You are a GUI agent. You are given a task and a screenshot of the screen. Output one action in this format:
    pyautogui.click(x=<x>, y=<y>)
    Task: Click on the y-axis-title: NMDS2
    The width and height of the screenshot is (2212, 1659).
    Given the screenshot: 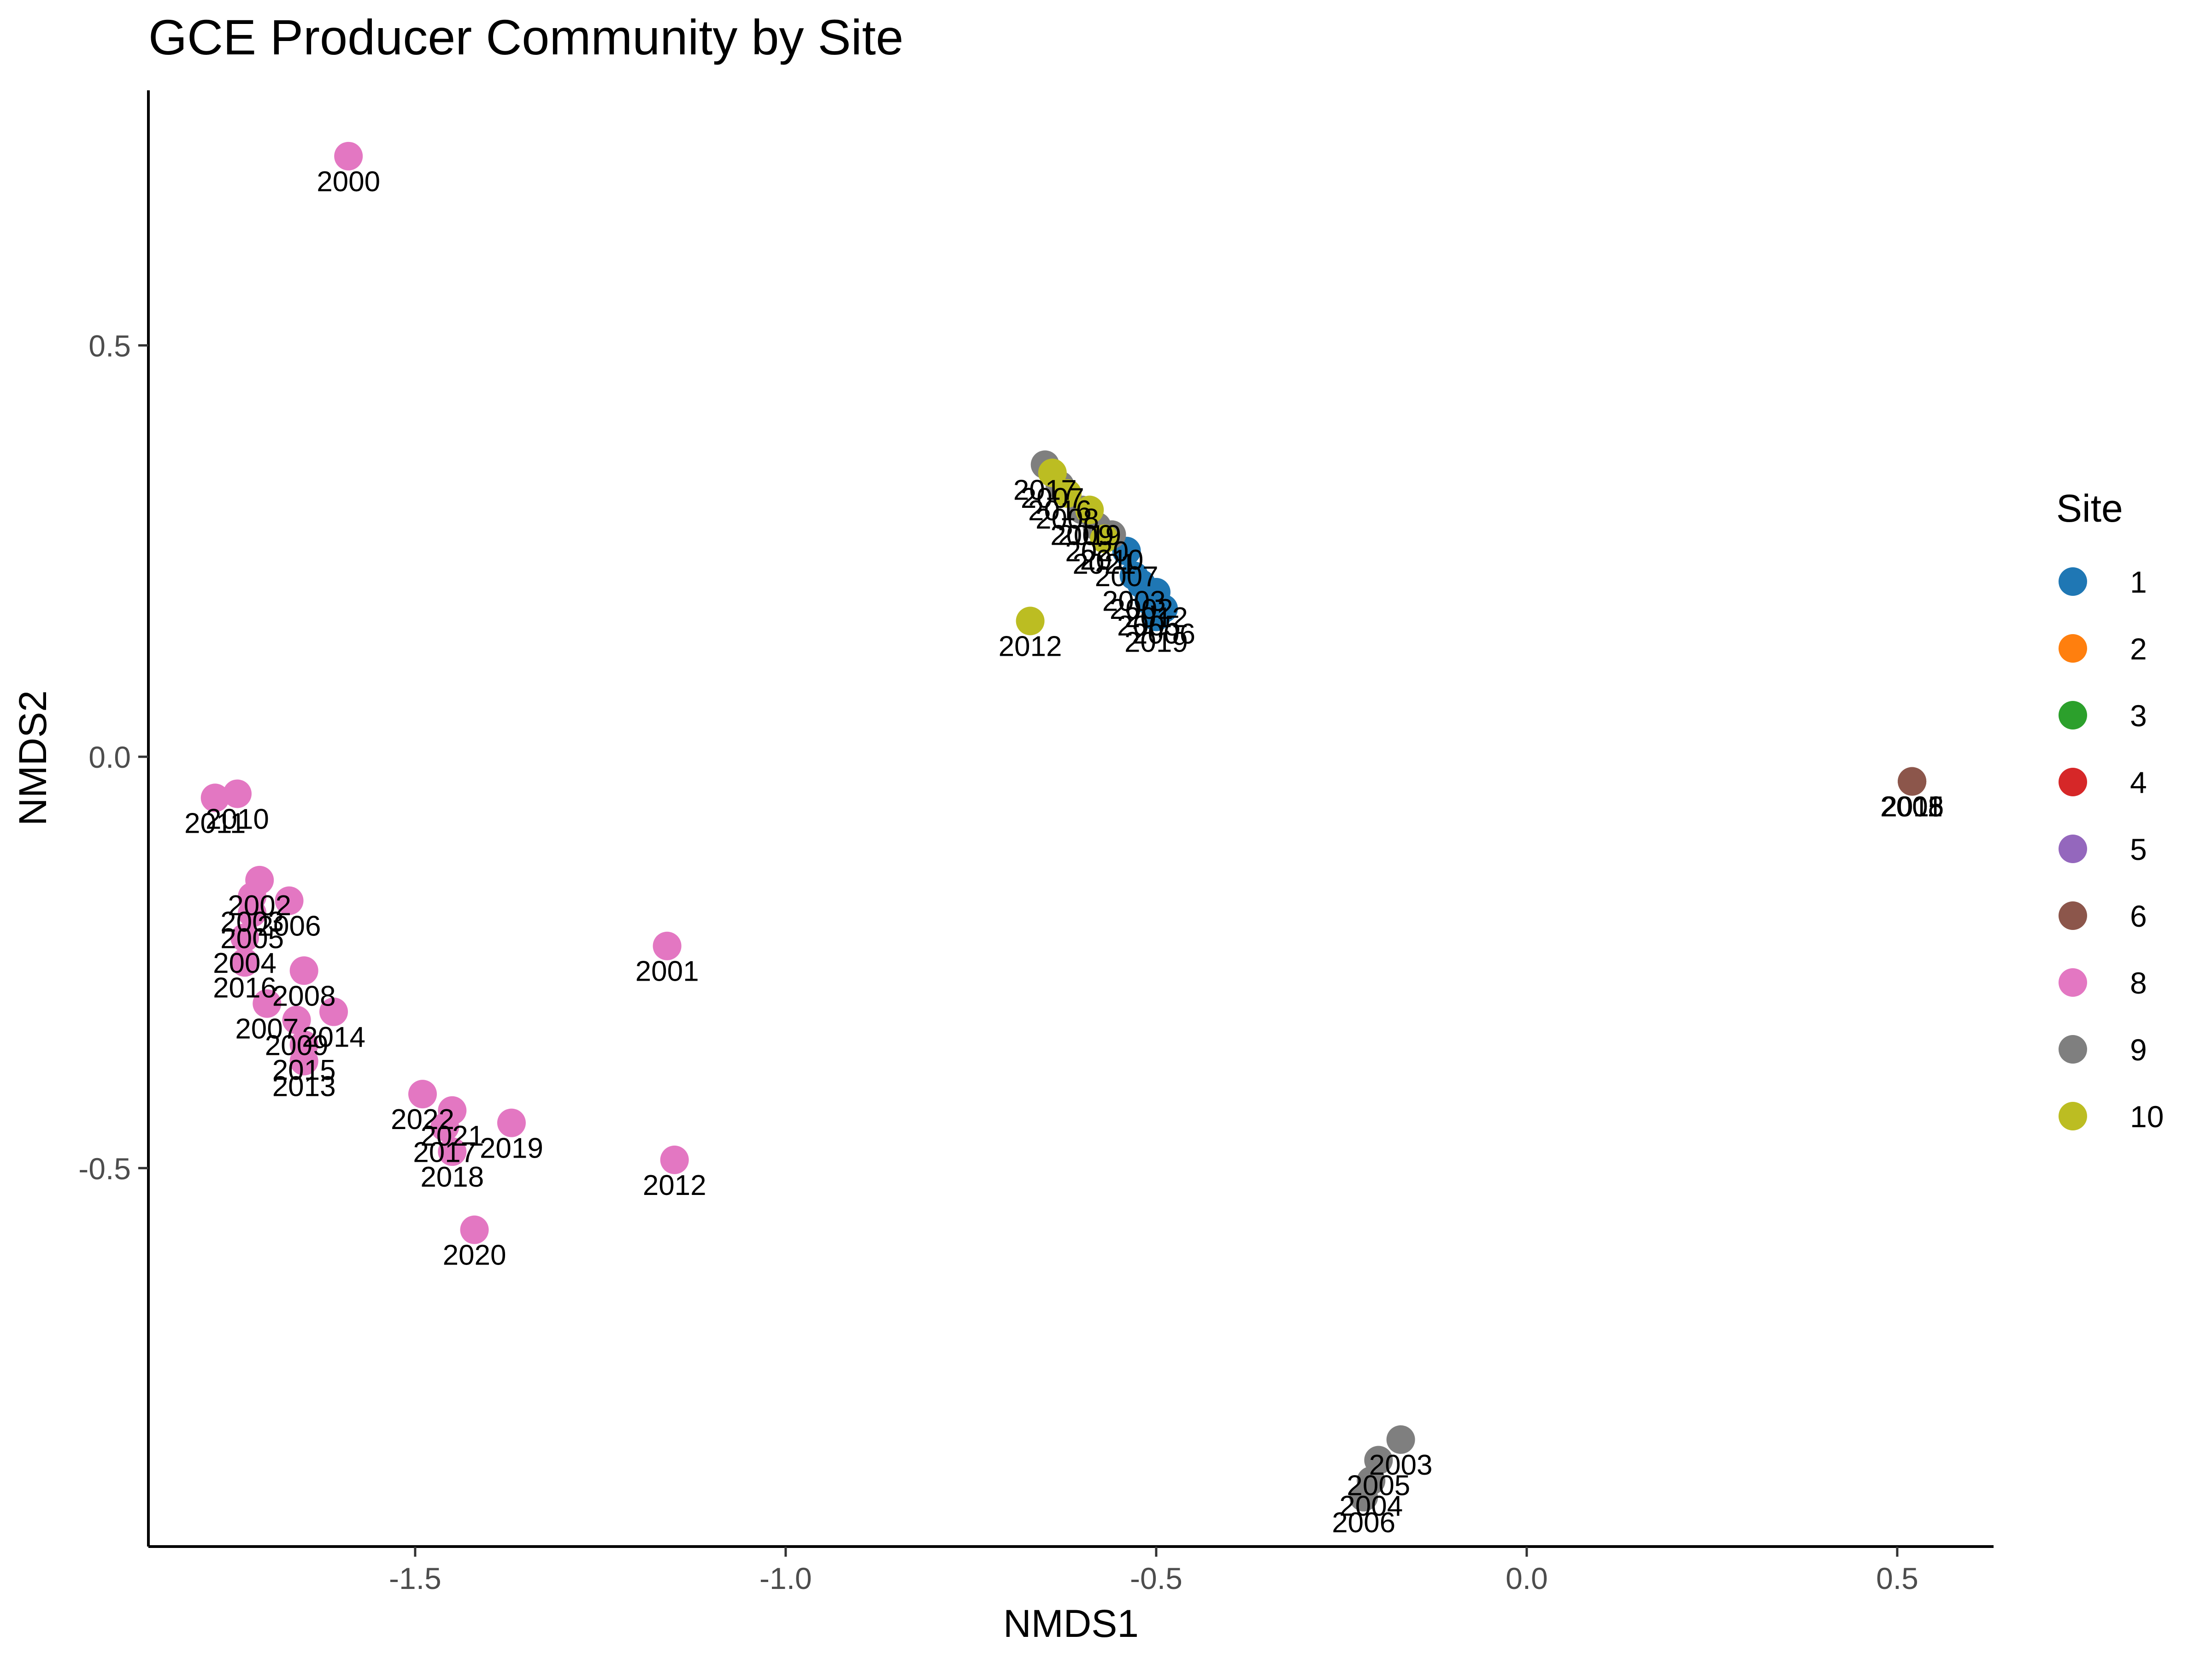 What is the action you would take?
    pyautogui.click(x=32, y=758)
    